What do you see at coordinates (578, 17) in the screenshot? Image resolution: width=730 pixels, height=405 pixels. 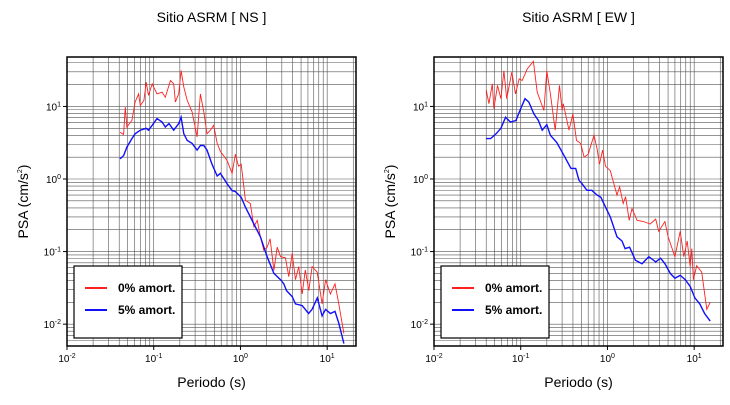 I see `chart-title: Sitio ASRM [ EW ]` at bounding box center [578, 17].